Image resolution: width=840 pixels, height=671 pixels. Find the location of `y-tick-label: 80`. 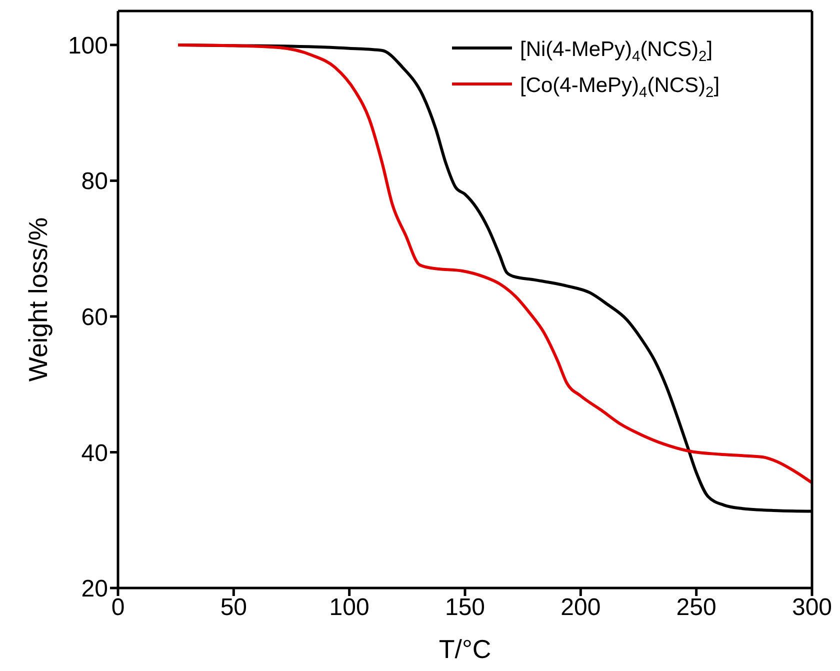

y-tick-label: 80 is located at coordinates (94, 182).